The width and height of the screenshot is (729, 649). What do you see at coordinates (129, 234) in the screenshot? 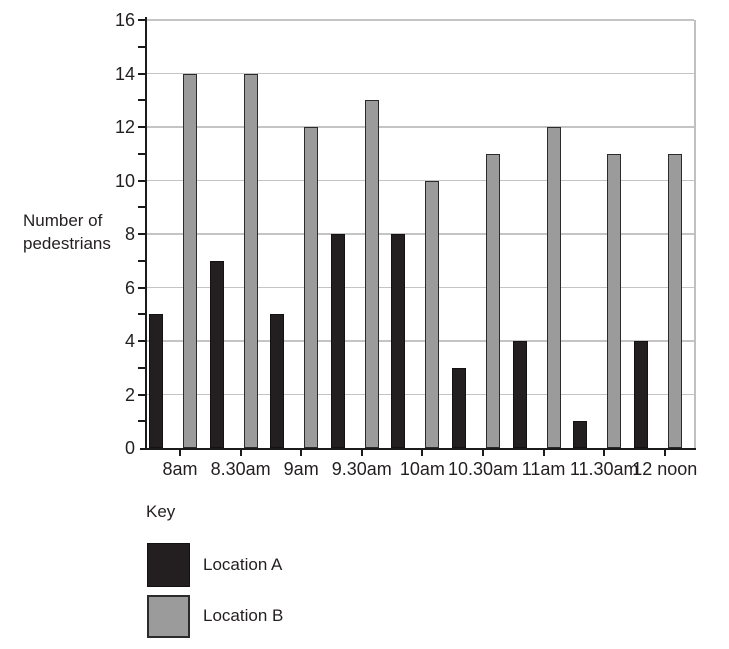
I see `y-tick-label: 8` at bounding box center [129, 234].